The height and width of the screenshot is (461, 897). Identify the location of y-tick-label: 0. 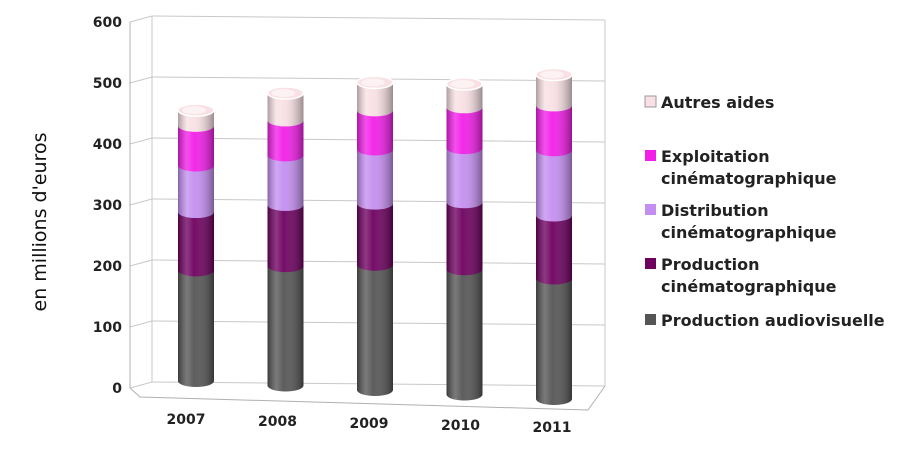
(117, 389).